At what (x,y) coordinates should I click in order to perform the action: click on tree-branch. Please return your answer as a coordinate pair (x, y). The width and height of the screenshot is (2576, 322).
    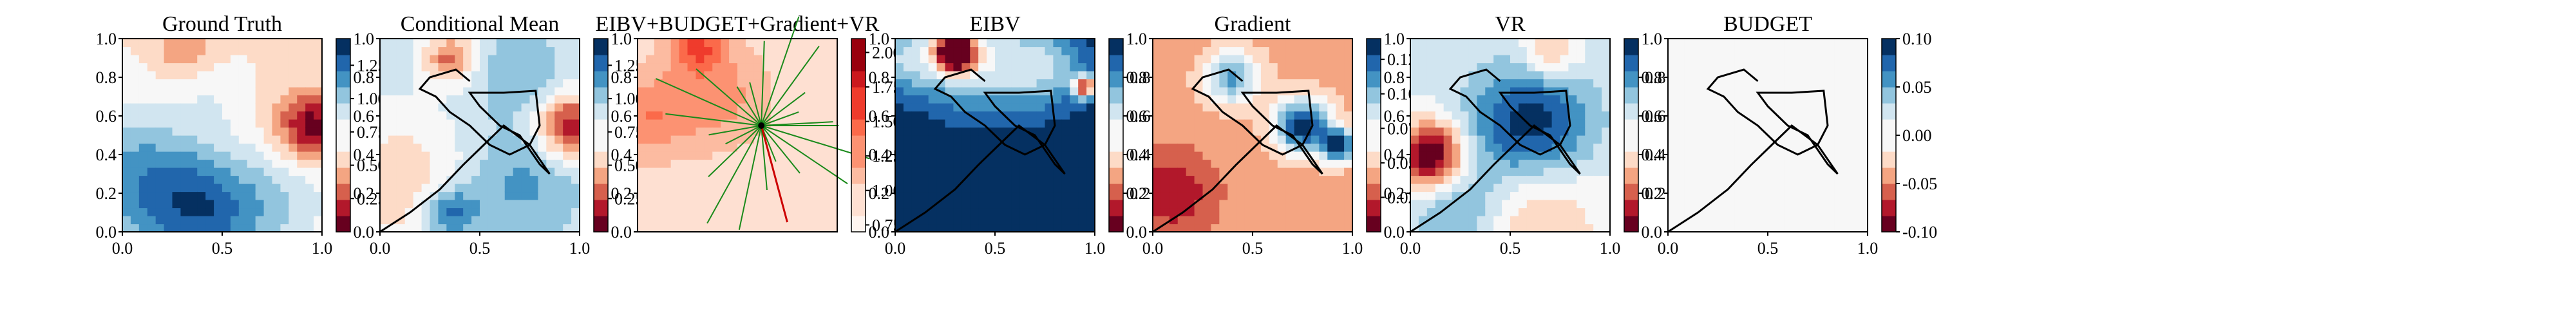
    Looking at the image, I should click on (750, 177).